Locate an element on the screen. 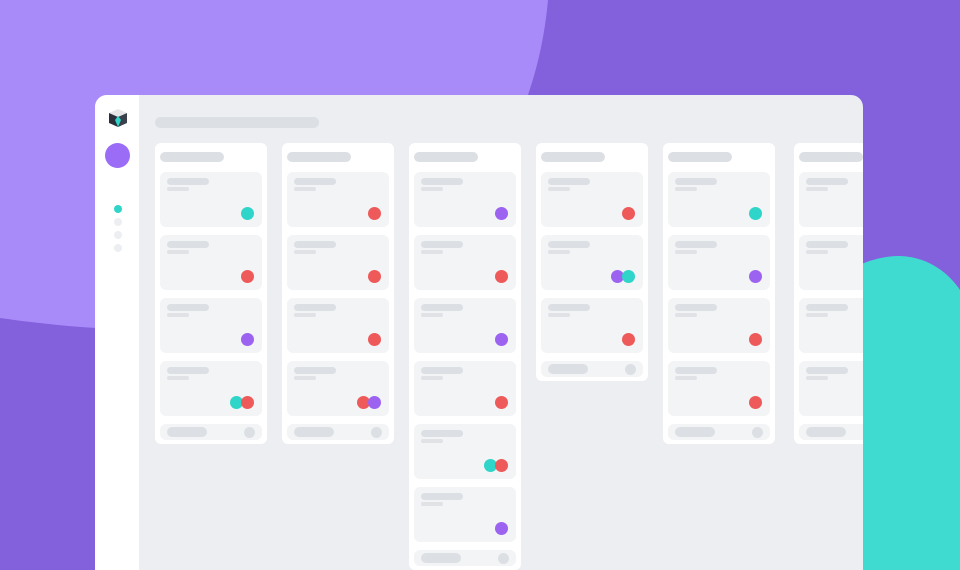 This screenshot has width=960, height=570. title-placeholder is located at coordinates (237, 122).